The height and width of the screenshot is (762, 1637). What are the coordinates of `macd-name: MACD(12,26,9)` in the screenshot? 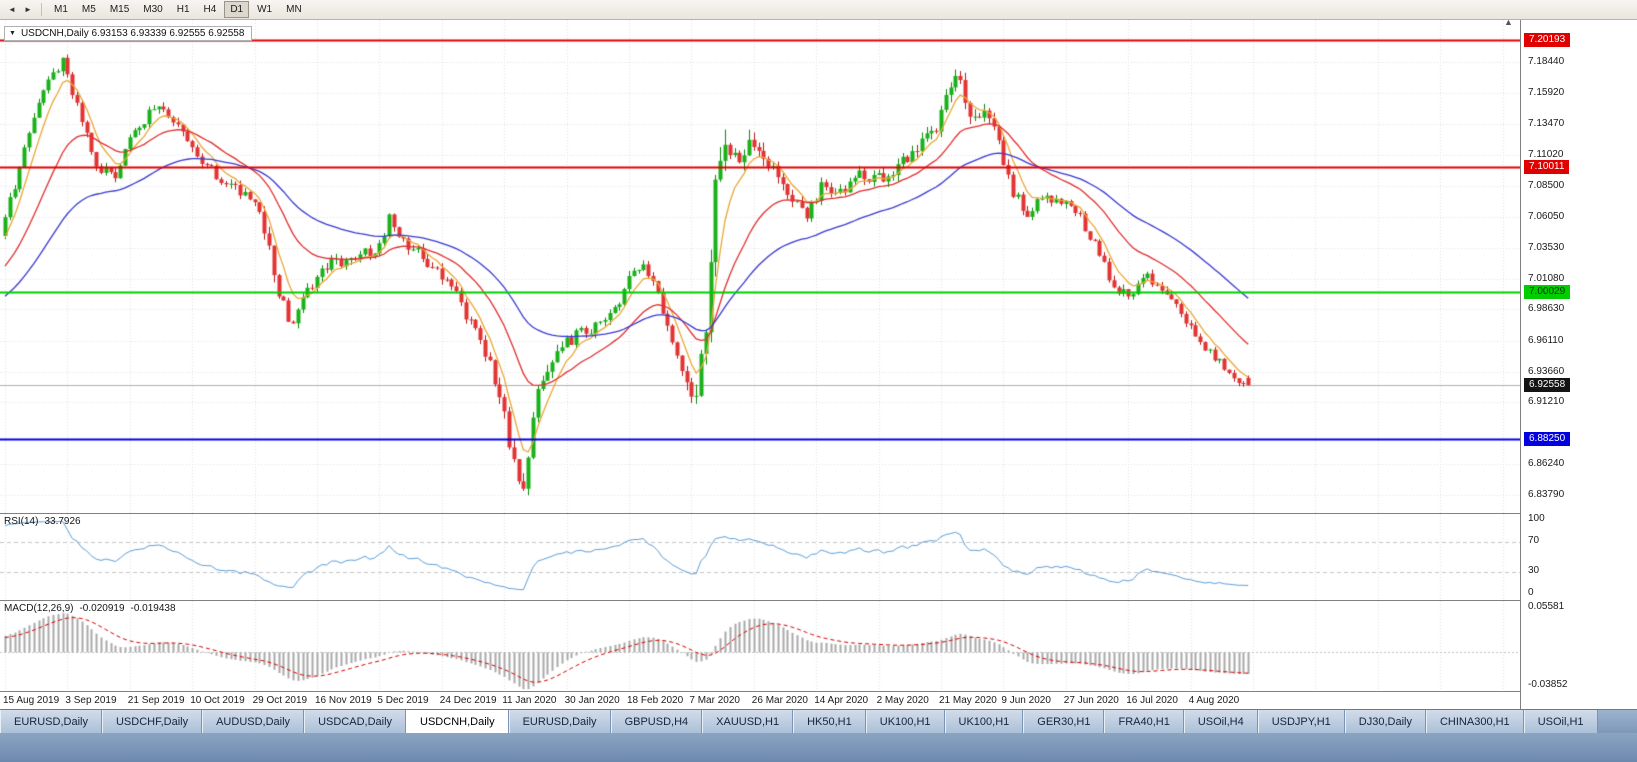 It's located at (39, 608).